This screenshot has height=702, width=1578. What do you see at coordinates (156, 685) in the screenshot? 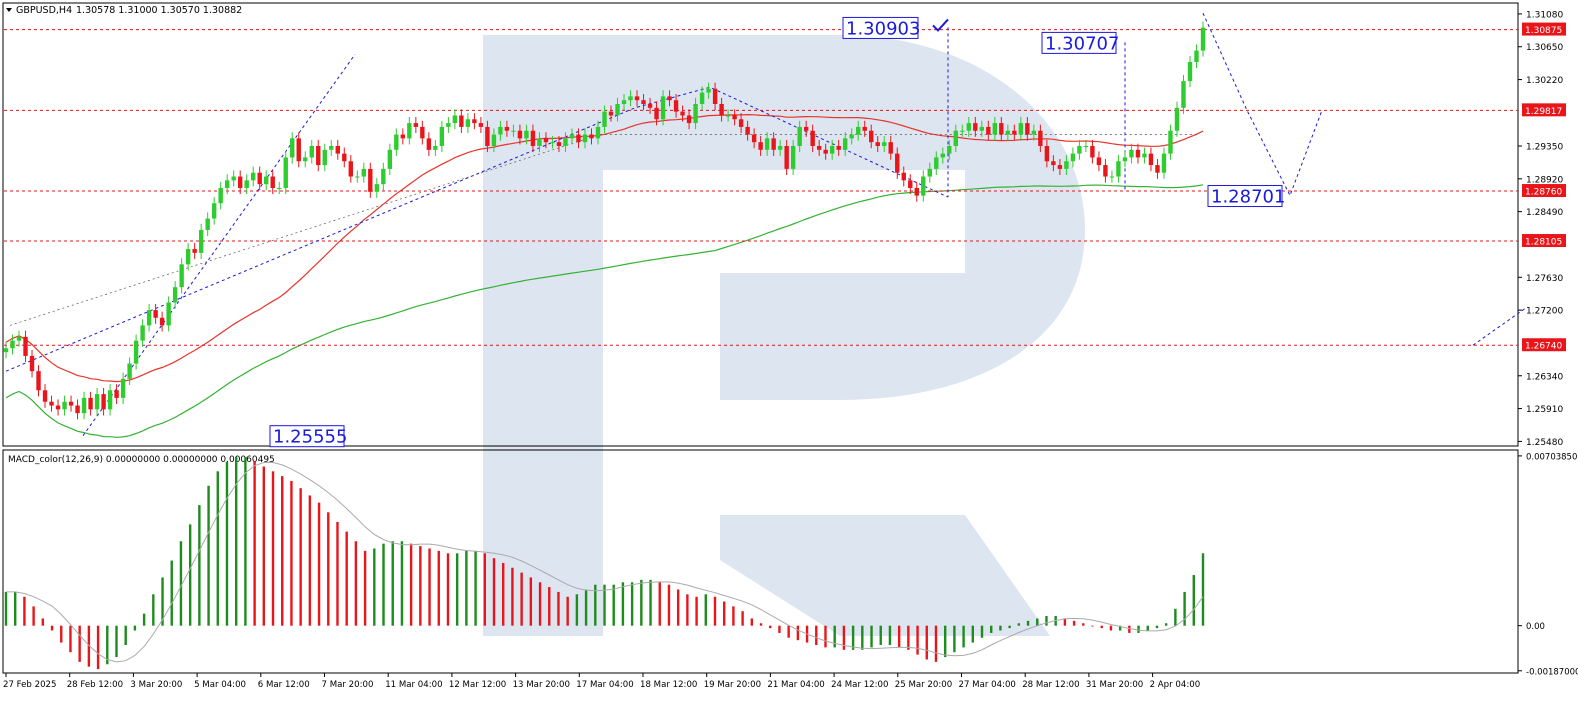
I see `time-tick-label: 3 Mar 20:00` at bounding box center [156, 685].